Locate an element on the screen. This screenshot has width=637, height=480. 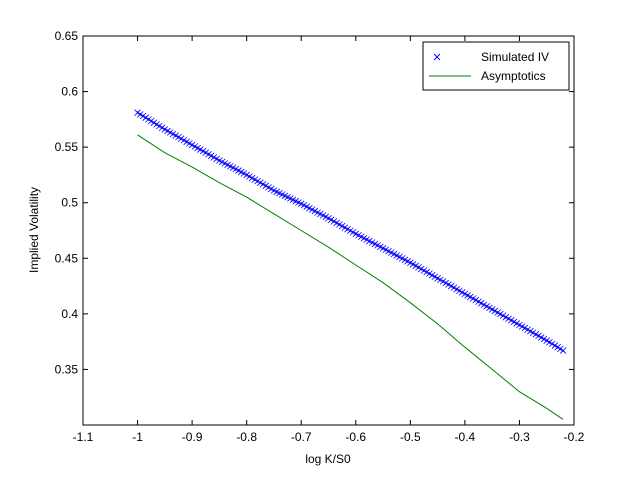
x-tick-label: -0.5 is located at coordinates (410, 437).